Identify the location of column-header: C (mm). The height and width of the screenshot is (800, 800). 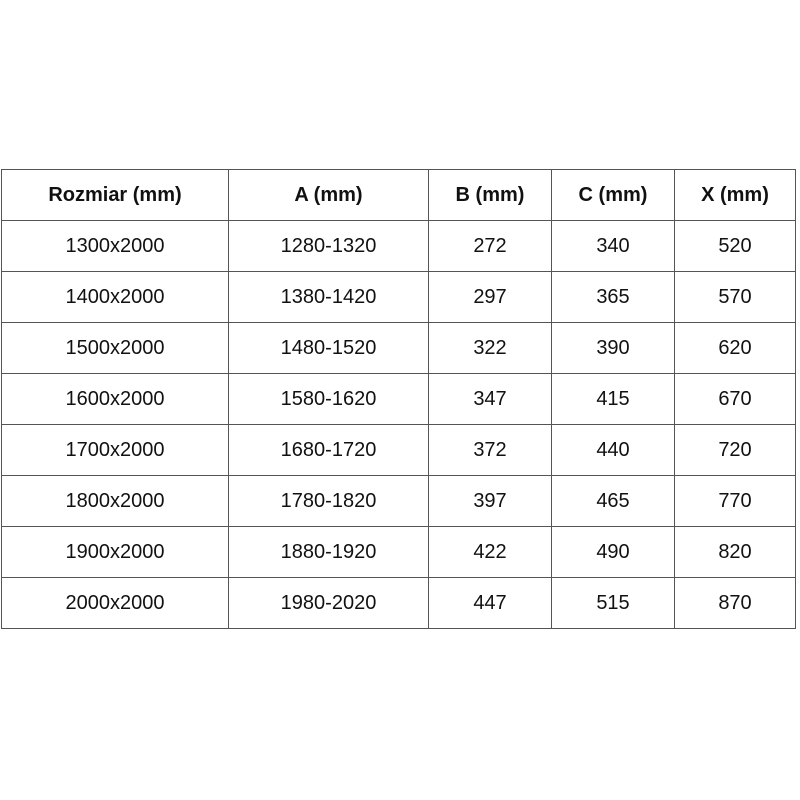
(613, 195).